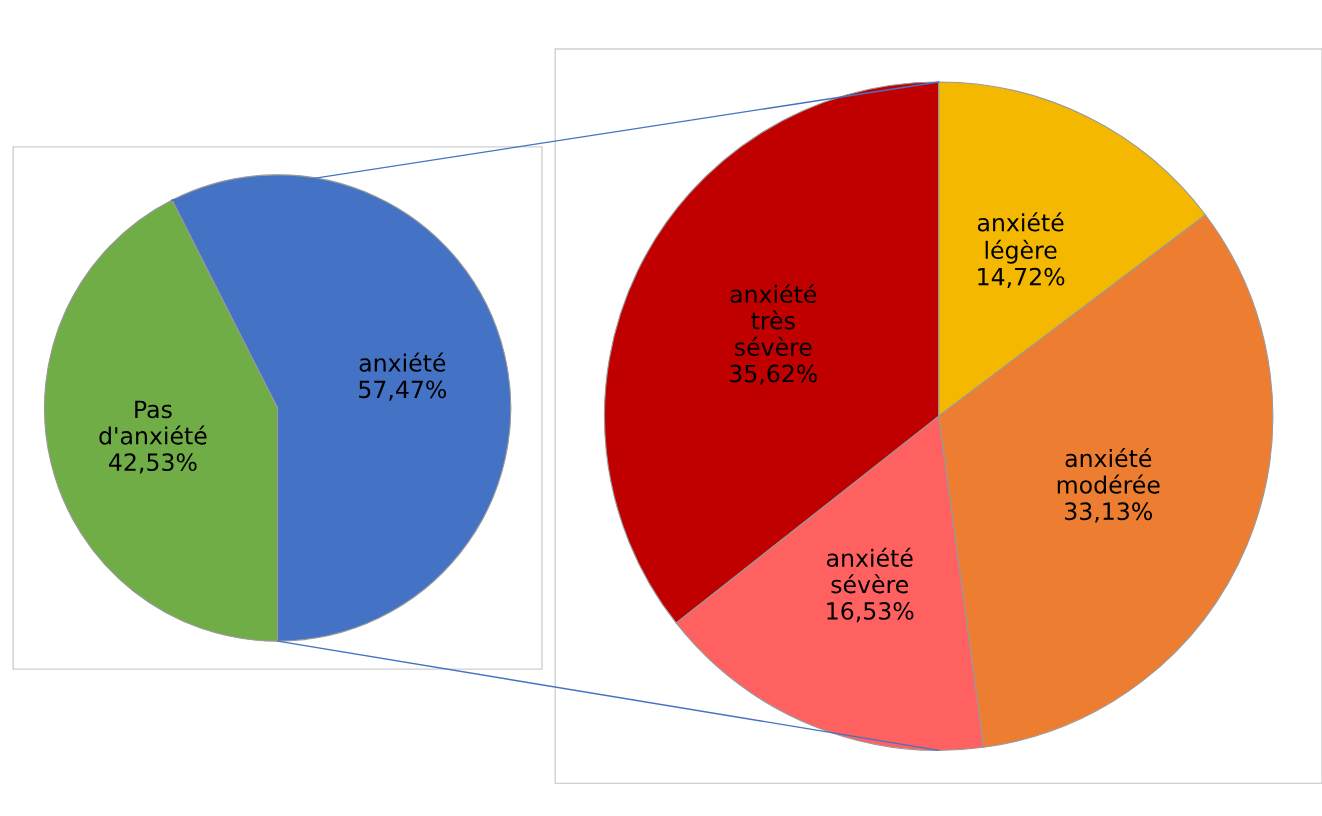 The image size is (1322, 816). I want to click on slice-label: anxiété très sévère, so click(773, 319).